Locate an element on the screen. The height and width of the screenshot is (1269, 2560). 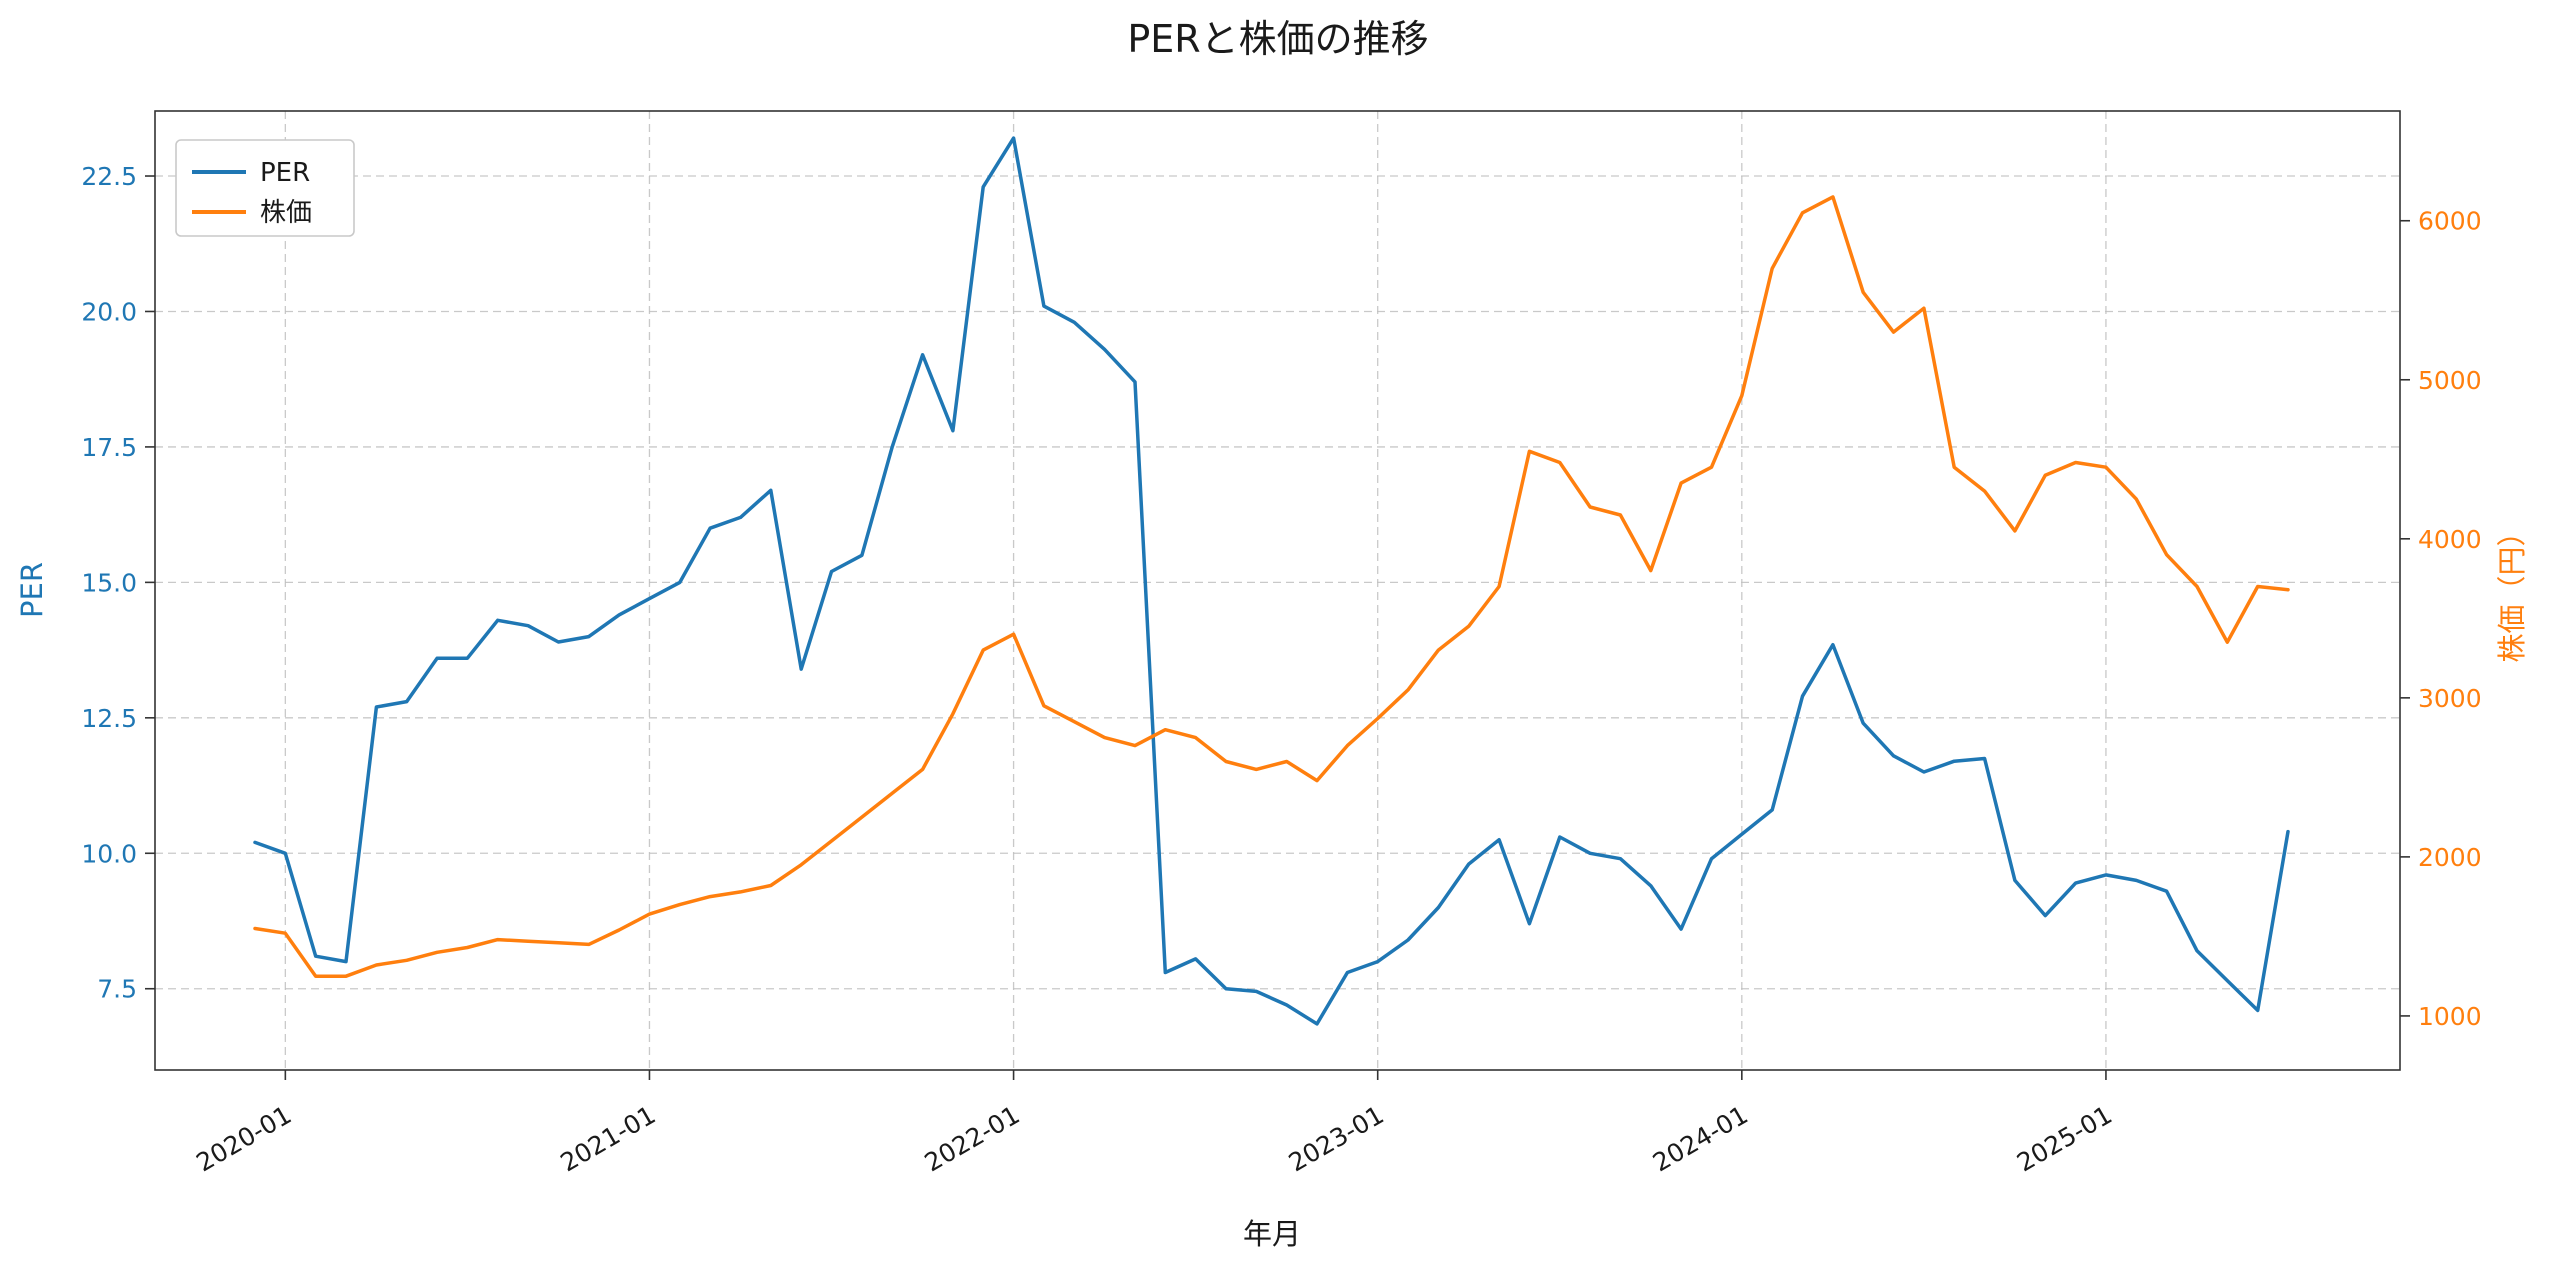
y-tick-label-left: 12.5 is located at coordinates (109, 718).